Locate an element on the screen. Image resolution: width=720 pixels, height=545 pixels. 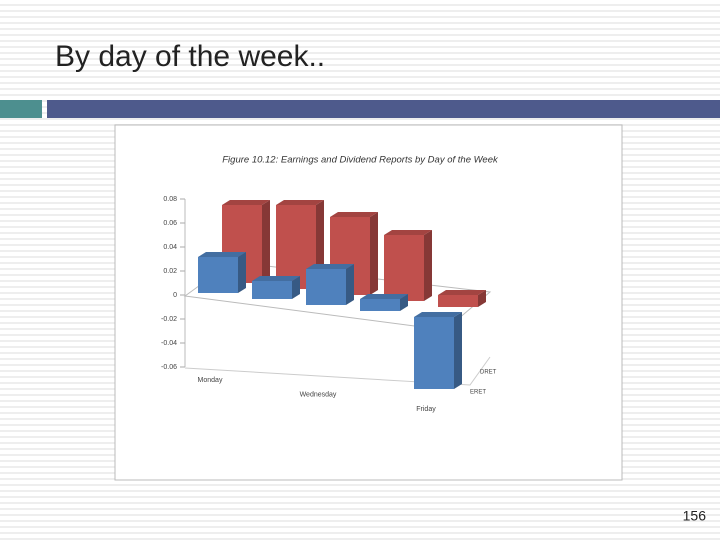
y-tick-label: -0.06 is located at coordinates (169, 367).